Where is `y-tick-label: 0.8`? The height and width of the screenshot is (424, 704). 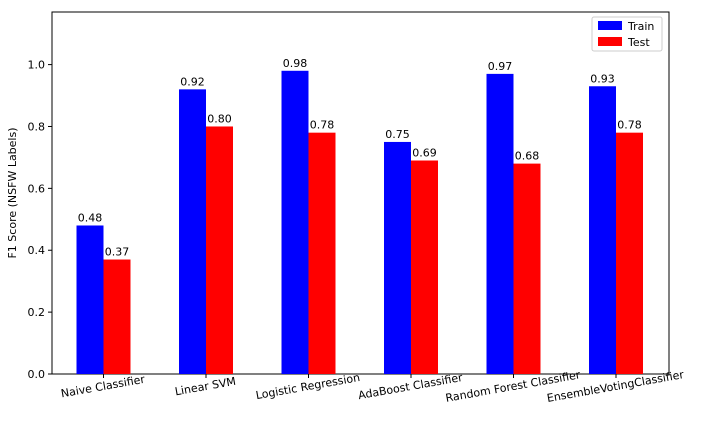 y-tick-label: 0.8 is located at coordinates (37, 126).